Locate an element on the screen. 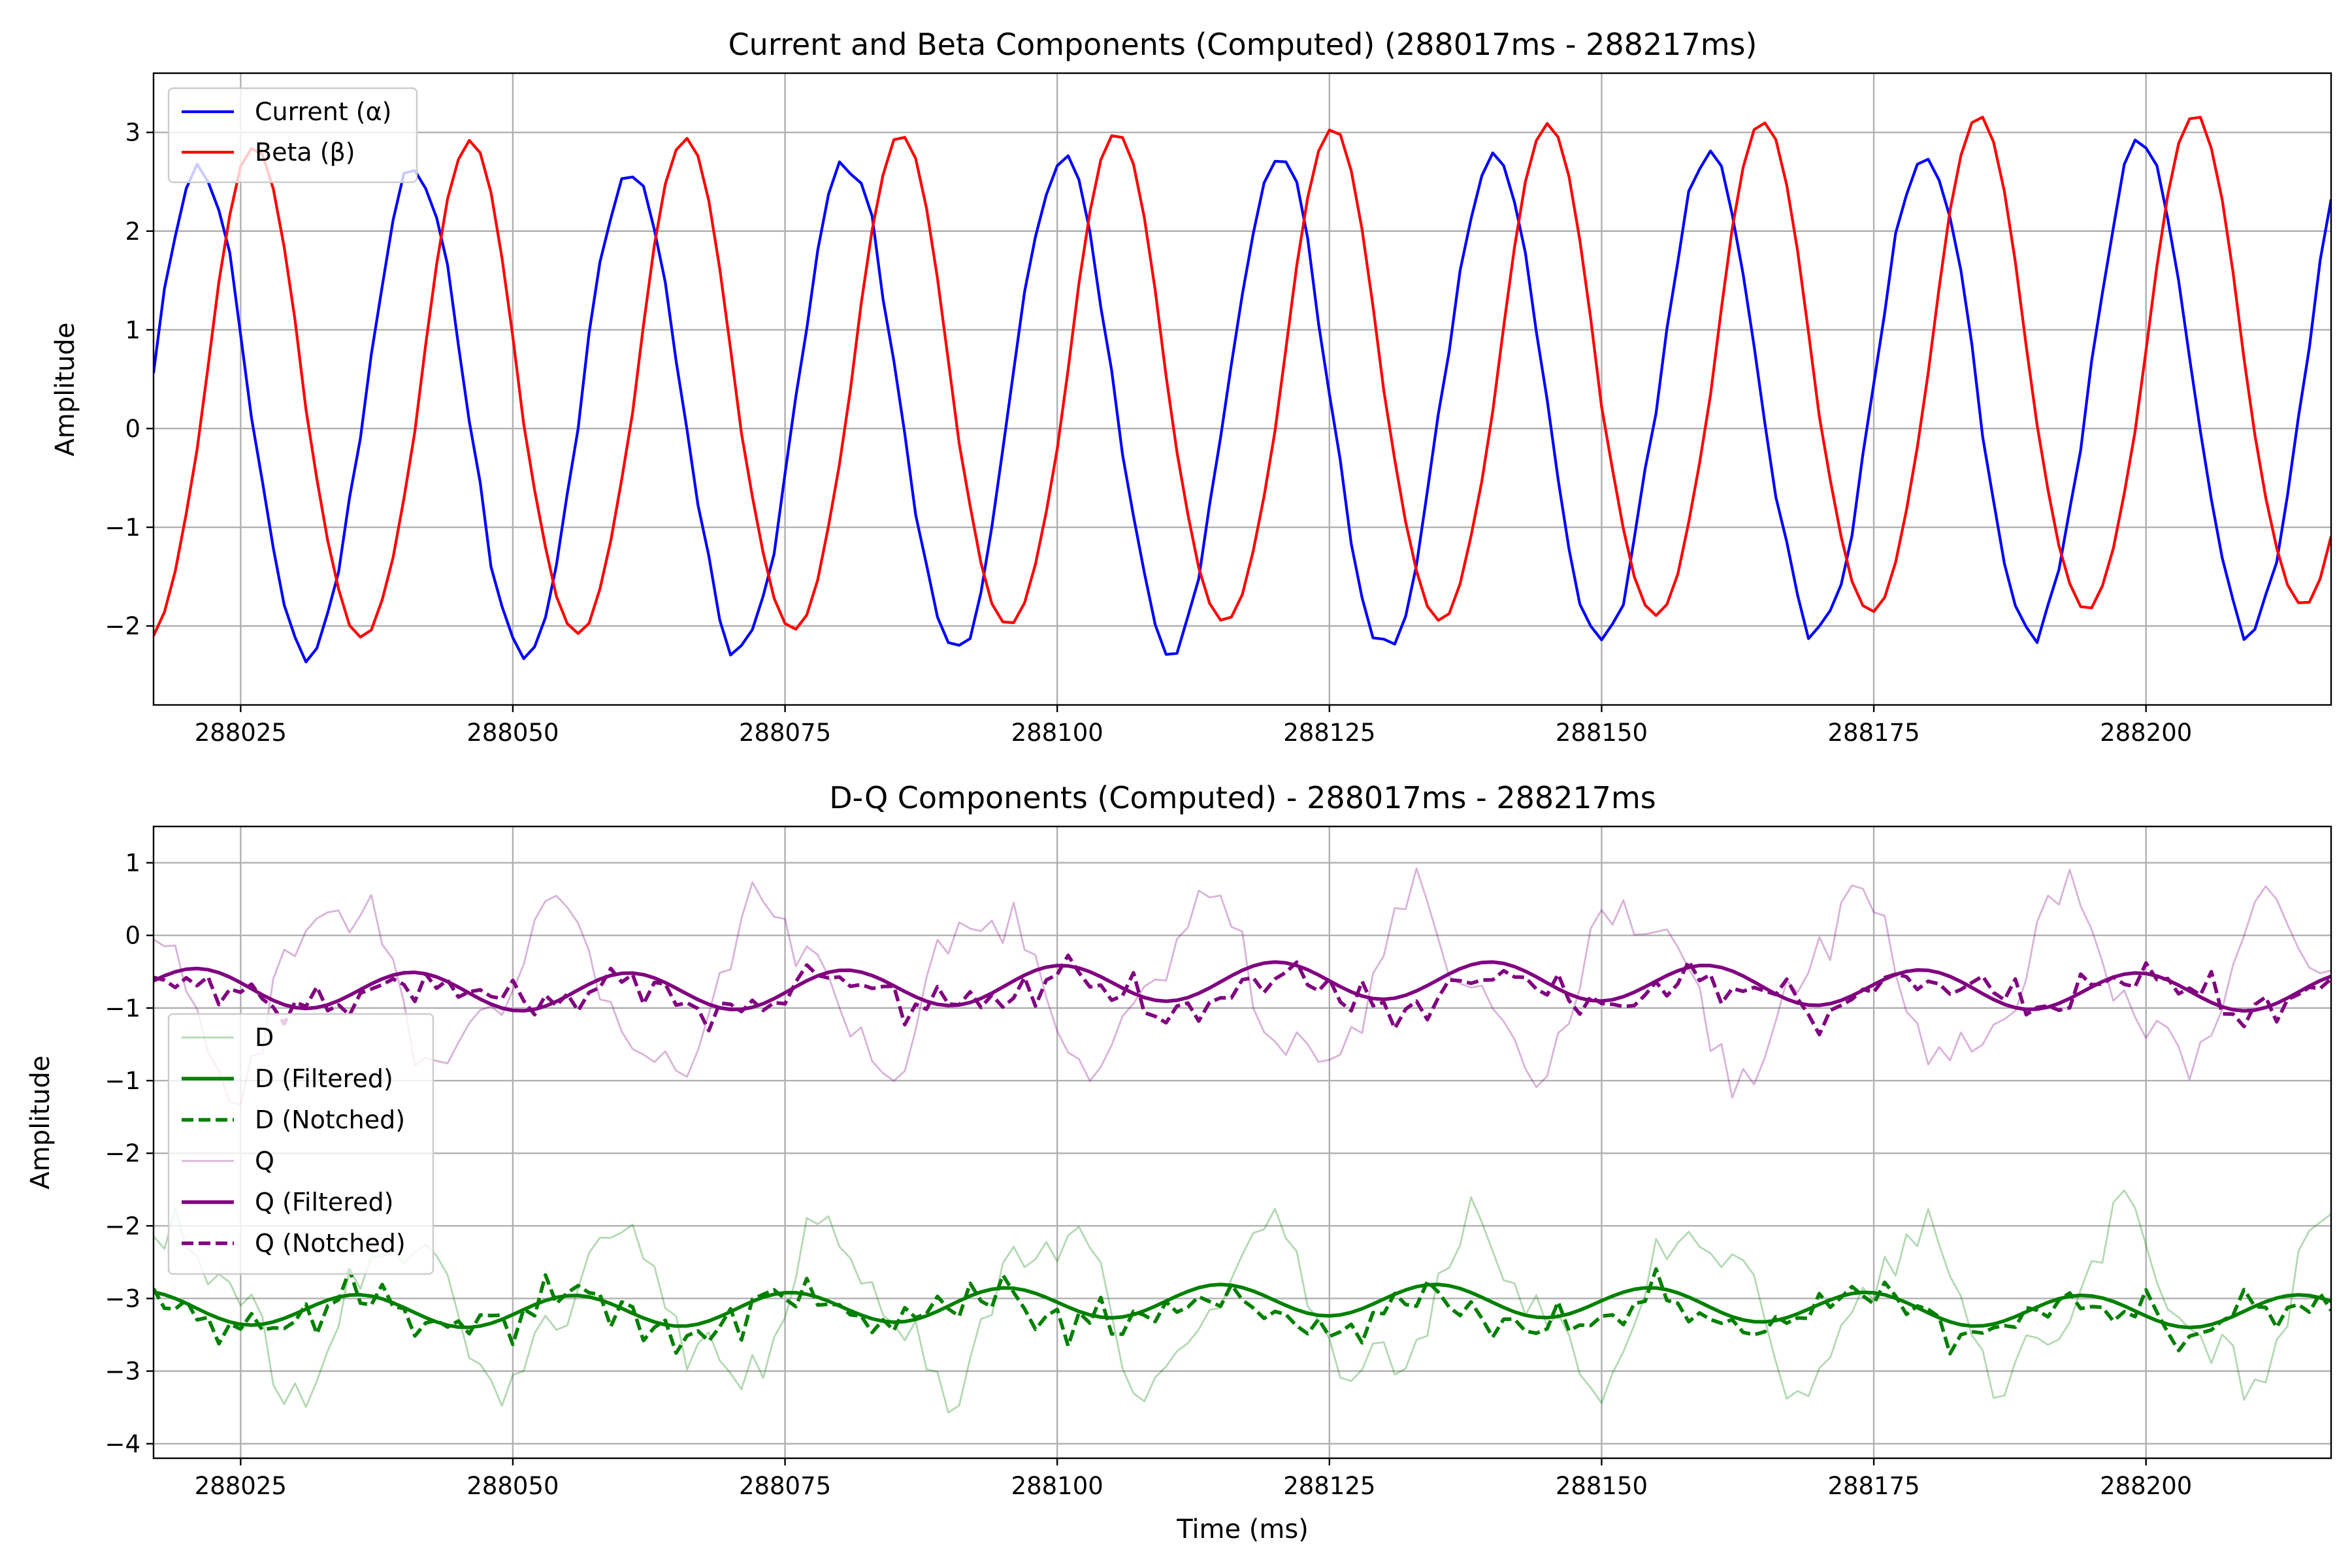 The width and height of the screenshot is (2352, 1568). y-tick-label: −4 is located at coordinates (122, 1444).